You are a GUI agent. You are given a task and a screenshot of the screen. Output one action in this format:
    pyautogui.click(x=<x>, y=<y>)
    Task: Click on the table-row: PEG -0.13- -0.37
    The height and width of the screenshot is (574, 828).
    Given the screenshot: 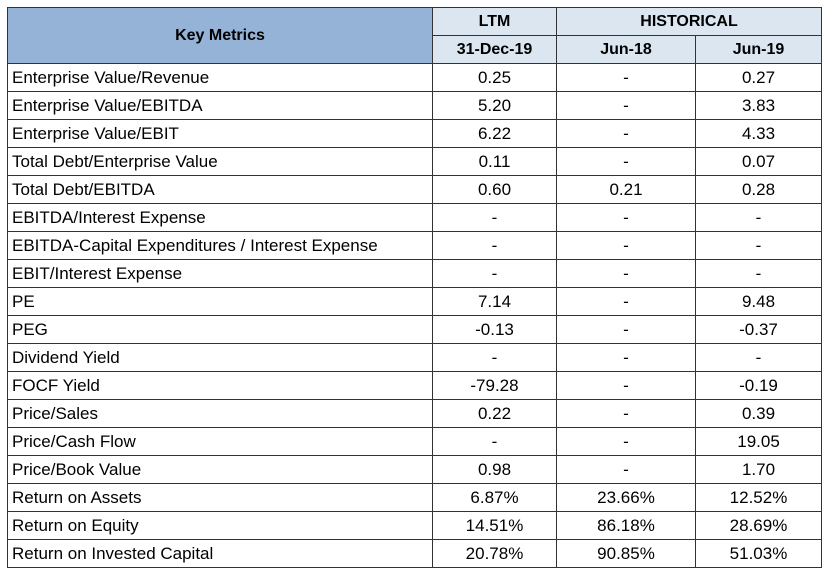 What is the action you would take?
    pyautogui.click(x=415, y=329)
    